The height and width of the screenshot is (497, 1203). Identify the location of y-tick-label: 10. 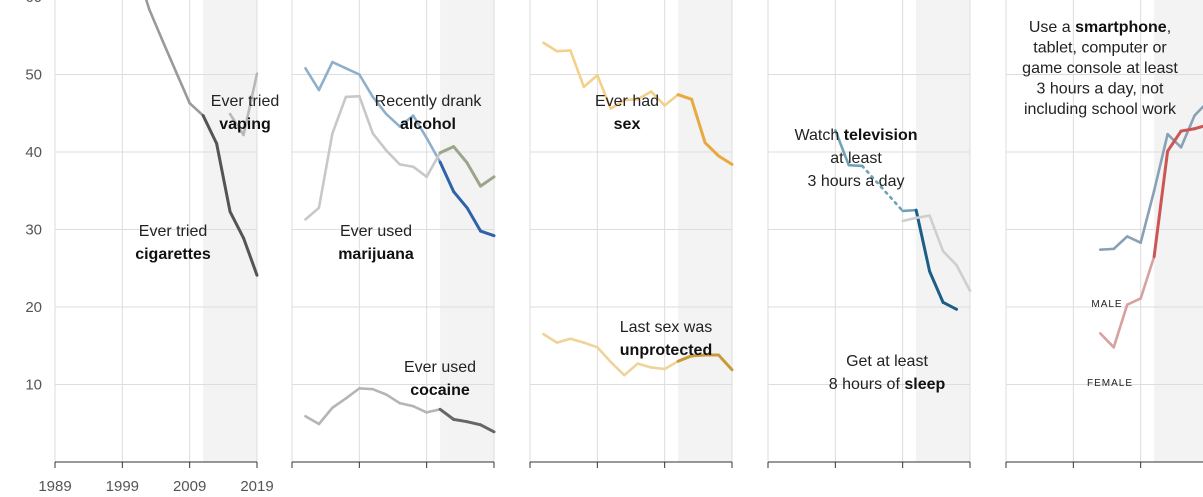
(33, 385).